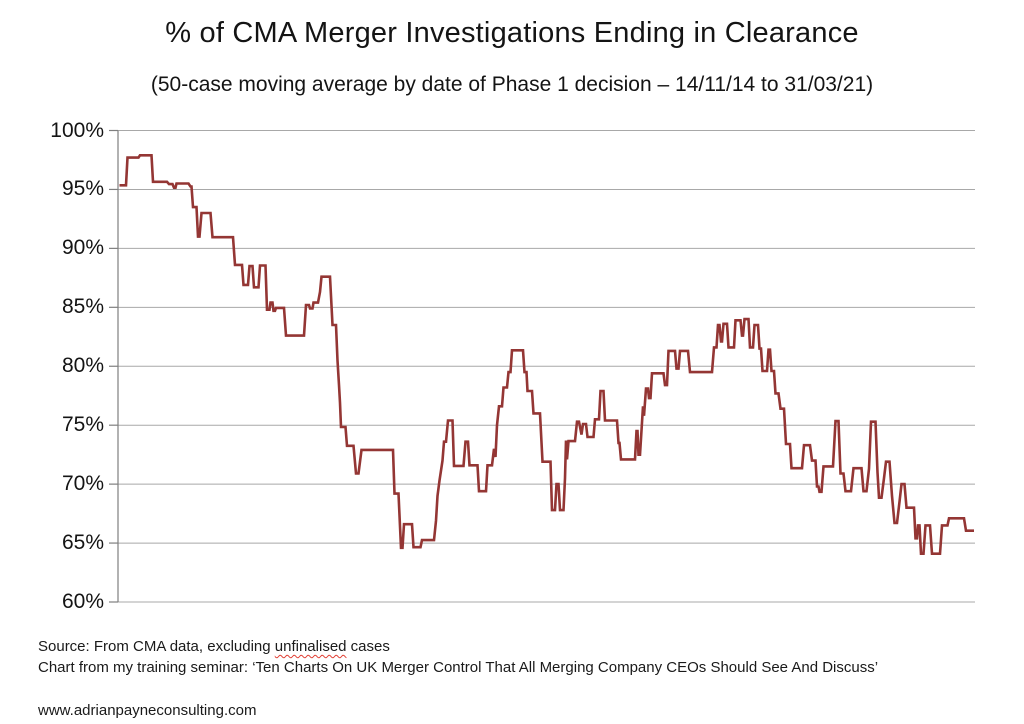 This screenshot has height=724, width=1024. What do you see at coordinates (82, 543) in the screenshot?
I see `y-tick-label-65: 65%` at bounding box center [82, 543].